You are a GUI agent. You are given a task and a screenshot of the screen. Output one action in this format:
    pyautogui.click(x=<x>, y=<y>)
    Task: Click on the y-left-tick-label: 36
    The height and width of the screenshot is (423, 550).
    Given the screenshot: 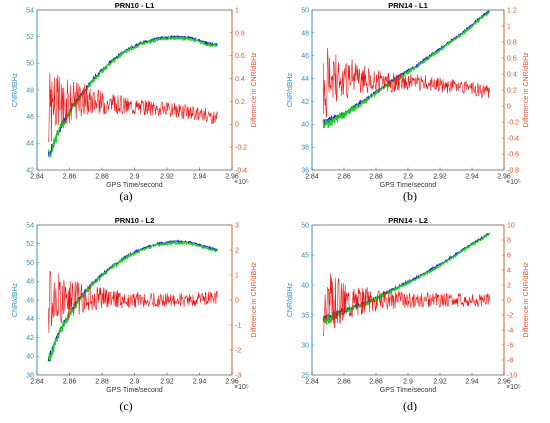 What is the action you would take?
    pyautogui.click(x=305, y=170)
    